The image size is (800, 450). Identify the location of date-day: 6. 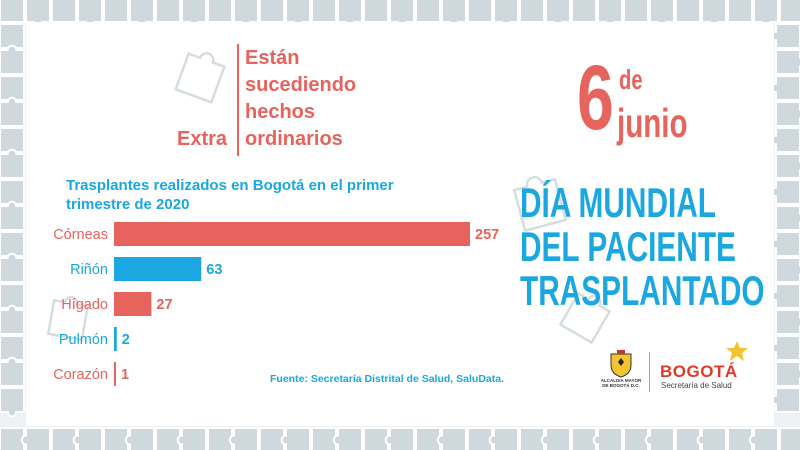
(595, 98).